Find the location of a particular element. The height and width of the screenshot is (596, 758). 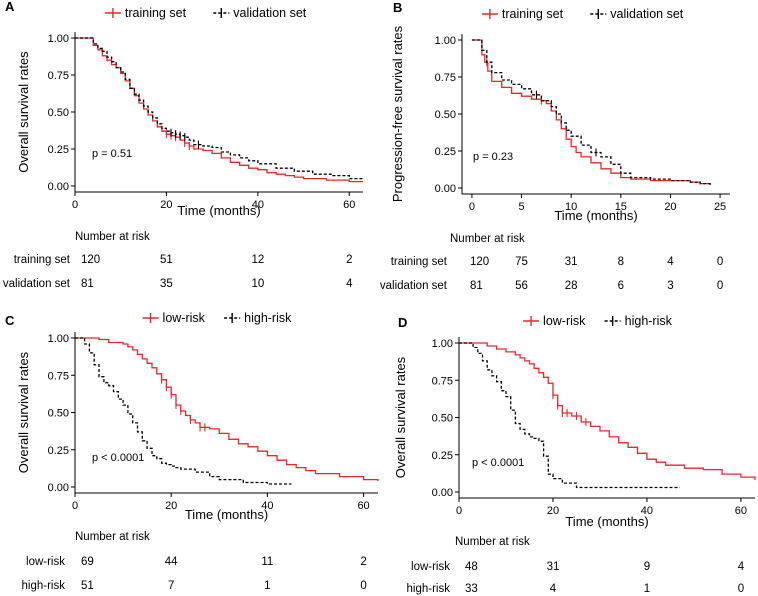

panel-label: C is located at coordinates (10, 320).